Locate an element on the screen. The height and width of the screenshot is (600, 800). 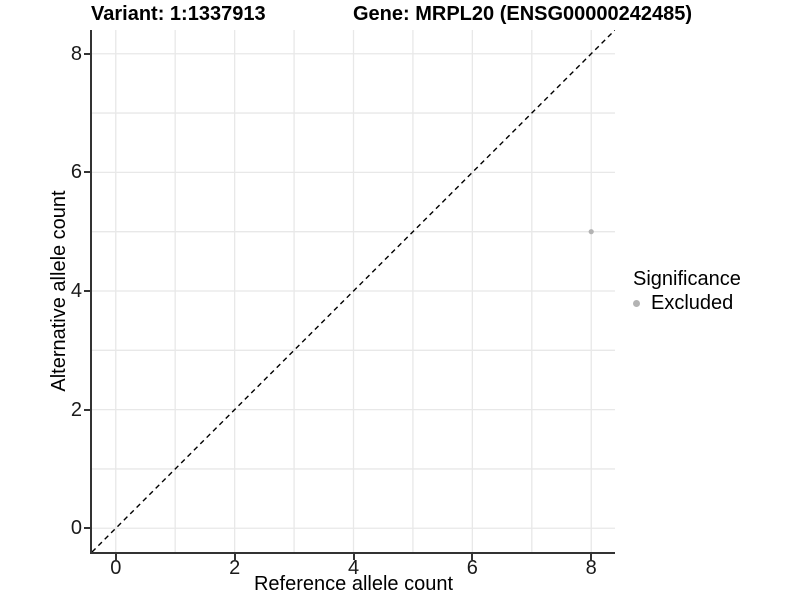
y-tick-label: 0 is located at coordinates (76, 528).